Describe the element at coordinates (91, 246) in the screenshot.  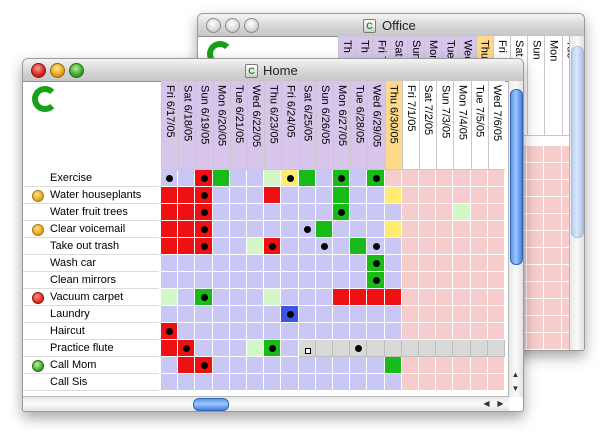
I see `task-row: Take out trash` at that location.